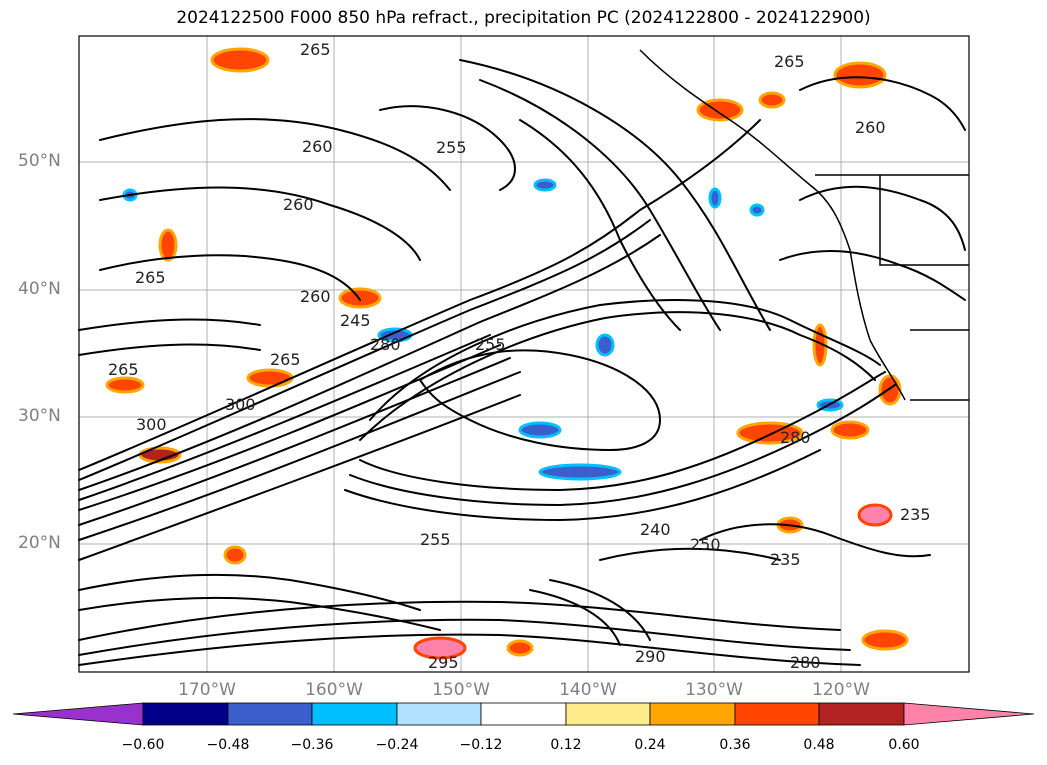 The width and height of the screenshot is (1047, 765). I want to click on contour-label: 250, so click(705, 544).